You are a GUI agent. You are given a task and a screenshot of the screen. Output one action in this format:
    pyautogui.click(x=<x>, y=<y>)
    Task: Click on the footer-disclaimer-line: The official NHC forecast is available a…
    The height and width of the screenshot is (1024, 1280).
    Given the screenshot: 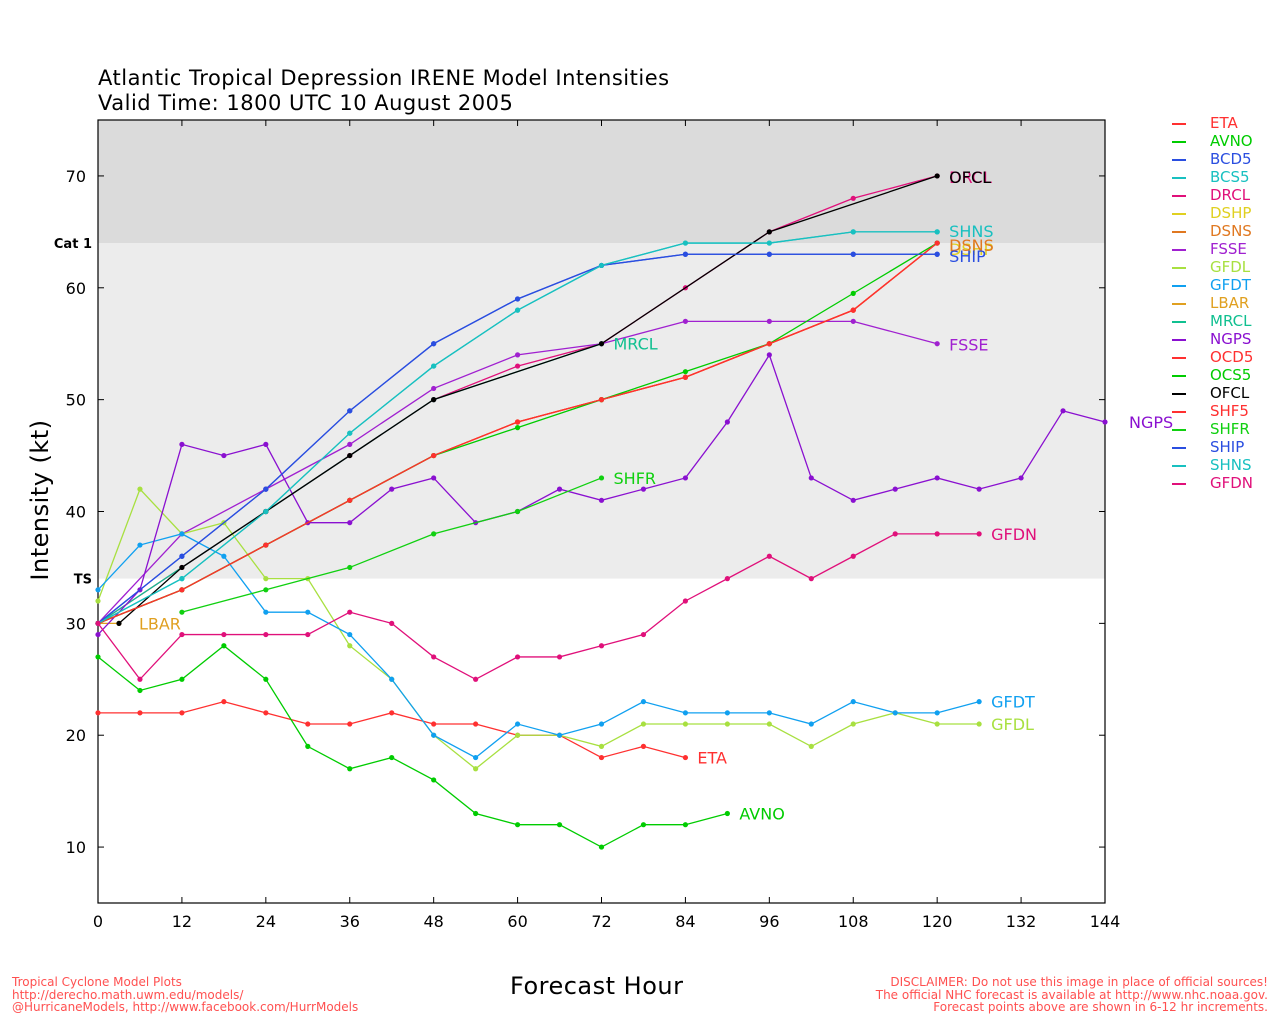 What is the action you would take?
    pyautogui.click(x=1071, y=994)
    